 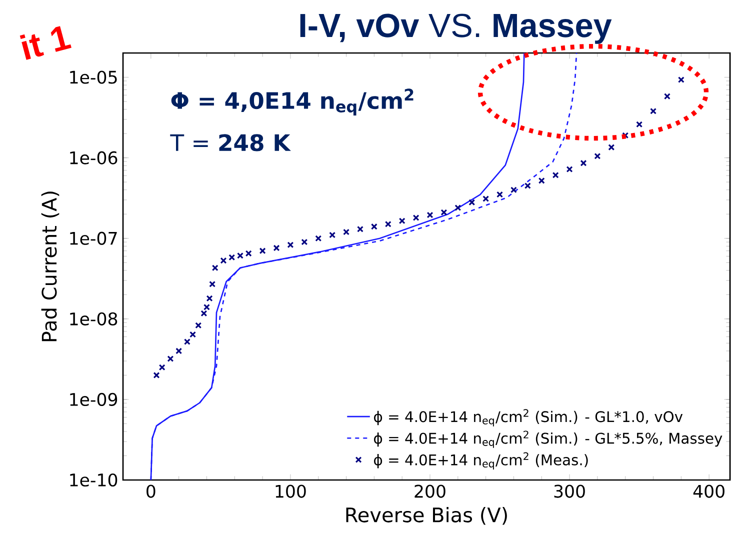 What do you see at coordinates (94, 157) in the screenshot?
I see `y-tick-label: 1e-06` at bounding box center [94, 157].